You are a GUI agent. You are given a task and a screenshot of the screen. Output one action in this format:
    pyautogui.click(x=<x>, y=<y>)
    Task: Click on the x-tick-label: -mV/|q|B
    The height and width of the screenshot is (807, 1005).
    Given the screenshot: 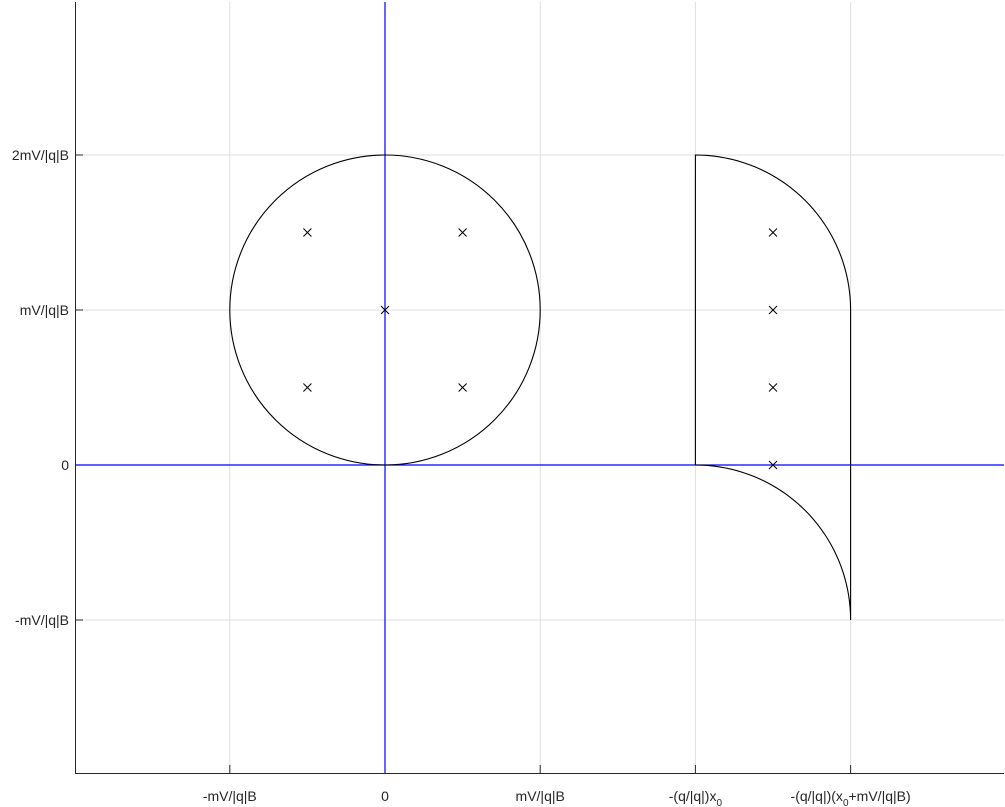 What is the action you would take?
    pyautogui.click(x=230, y=796)
    